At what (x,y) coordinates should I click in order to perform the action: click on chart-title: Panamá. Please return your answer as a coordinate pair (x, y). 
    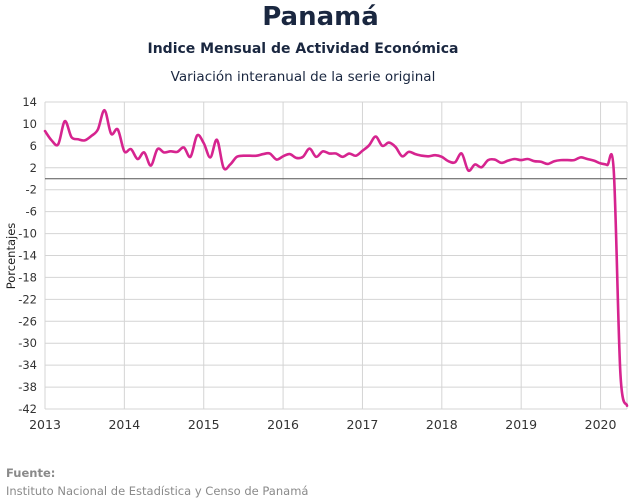
    Looking at the image, I should click on (320, 17).